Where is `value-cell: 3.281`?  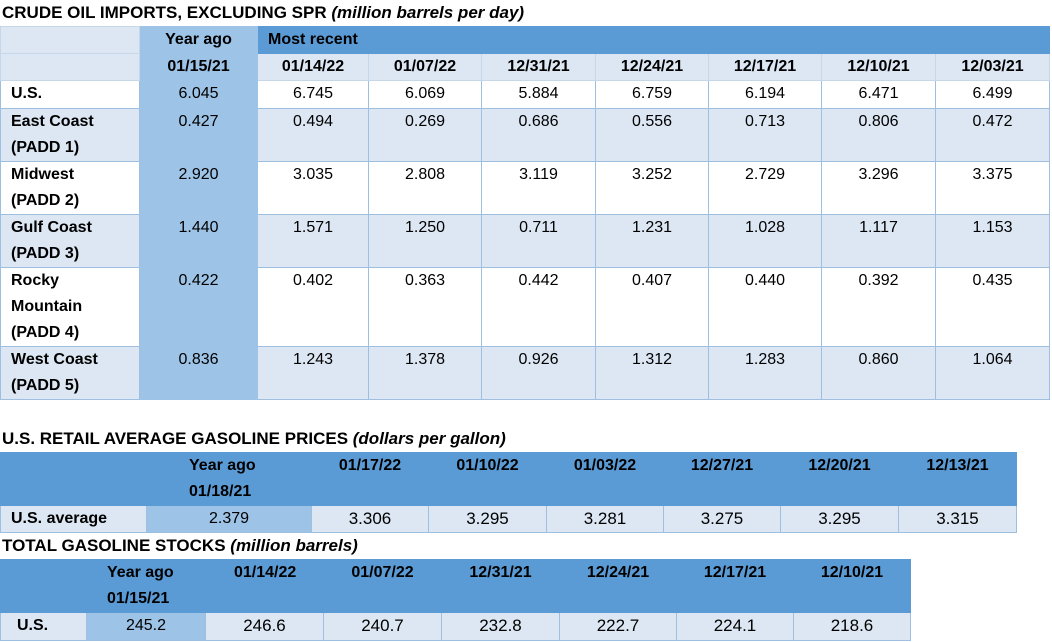
value-cell: 3.281 is located at coordinates (605, 519).